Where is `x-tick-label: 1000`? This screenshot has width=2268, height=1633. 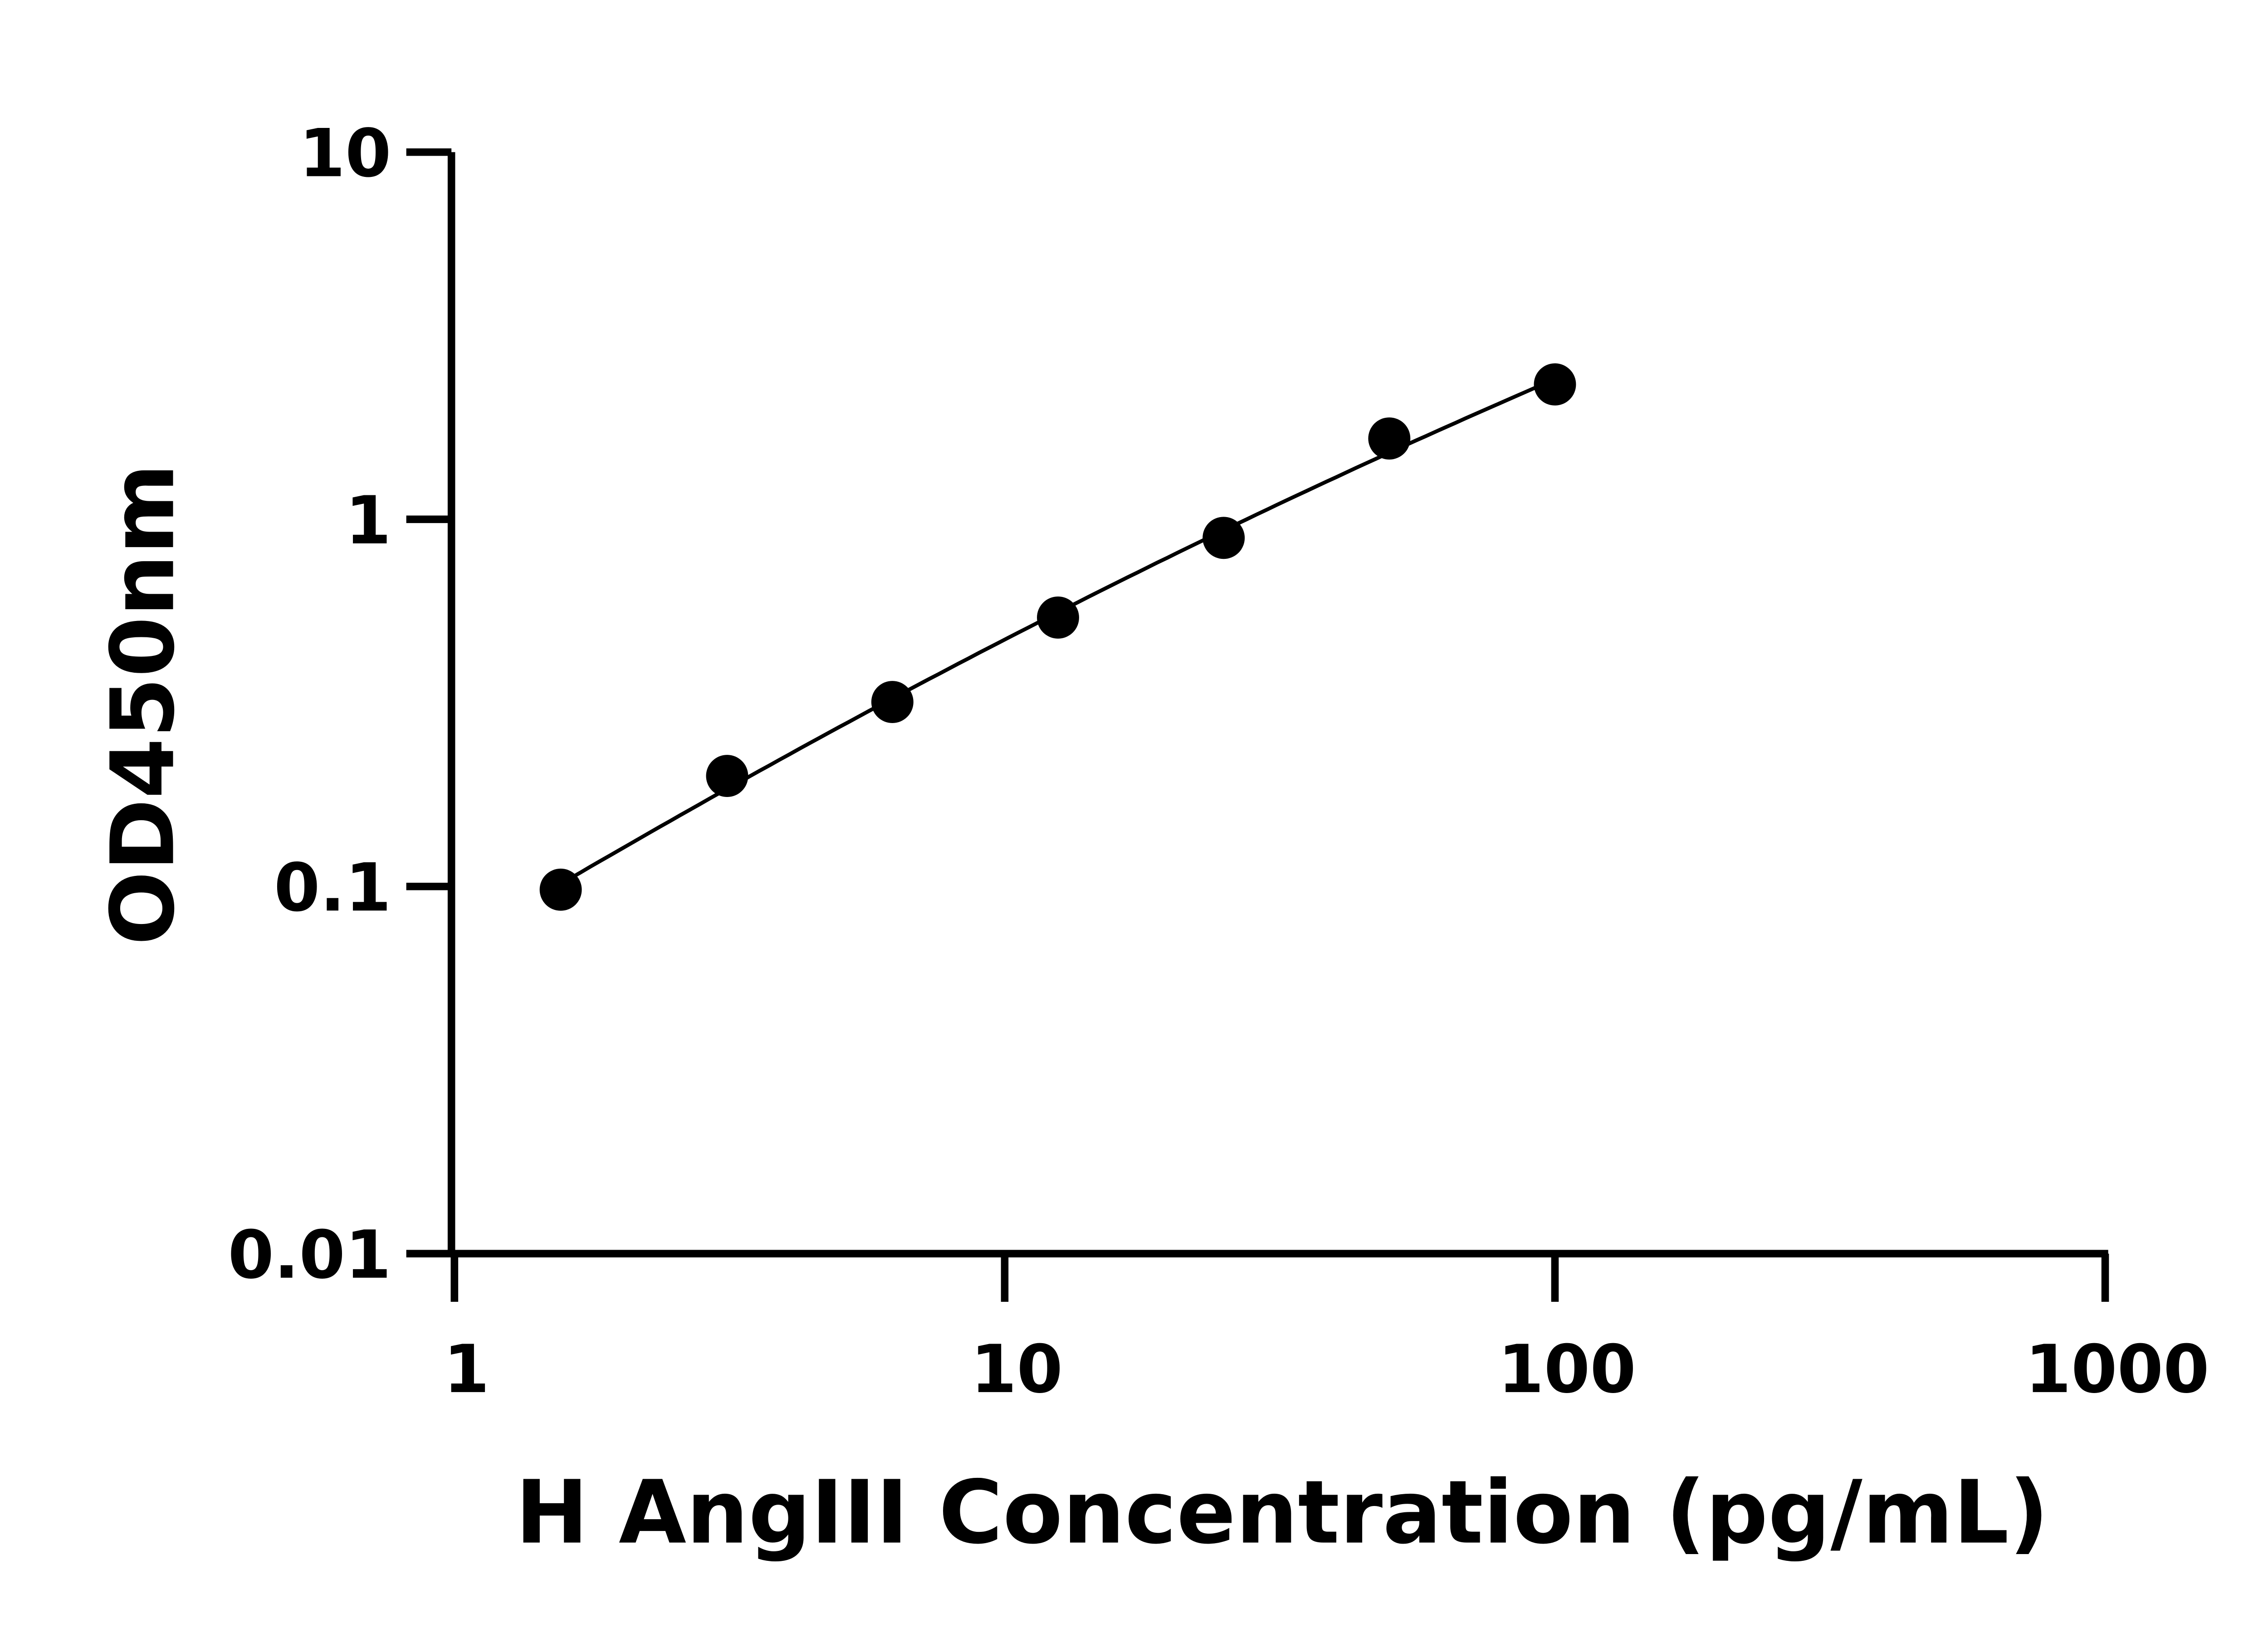
x-tick-label: 1000 is located at coordinates (2117, 1369).